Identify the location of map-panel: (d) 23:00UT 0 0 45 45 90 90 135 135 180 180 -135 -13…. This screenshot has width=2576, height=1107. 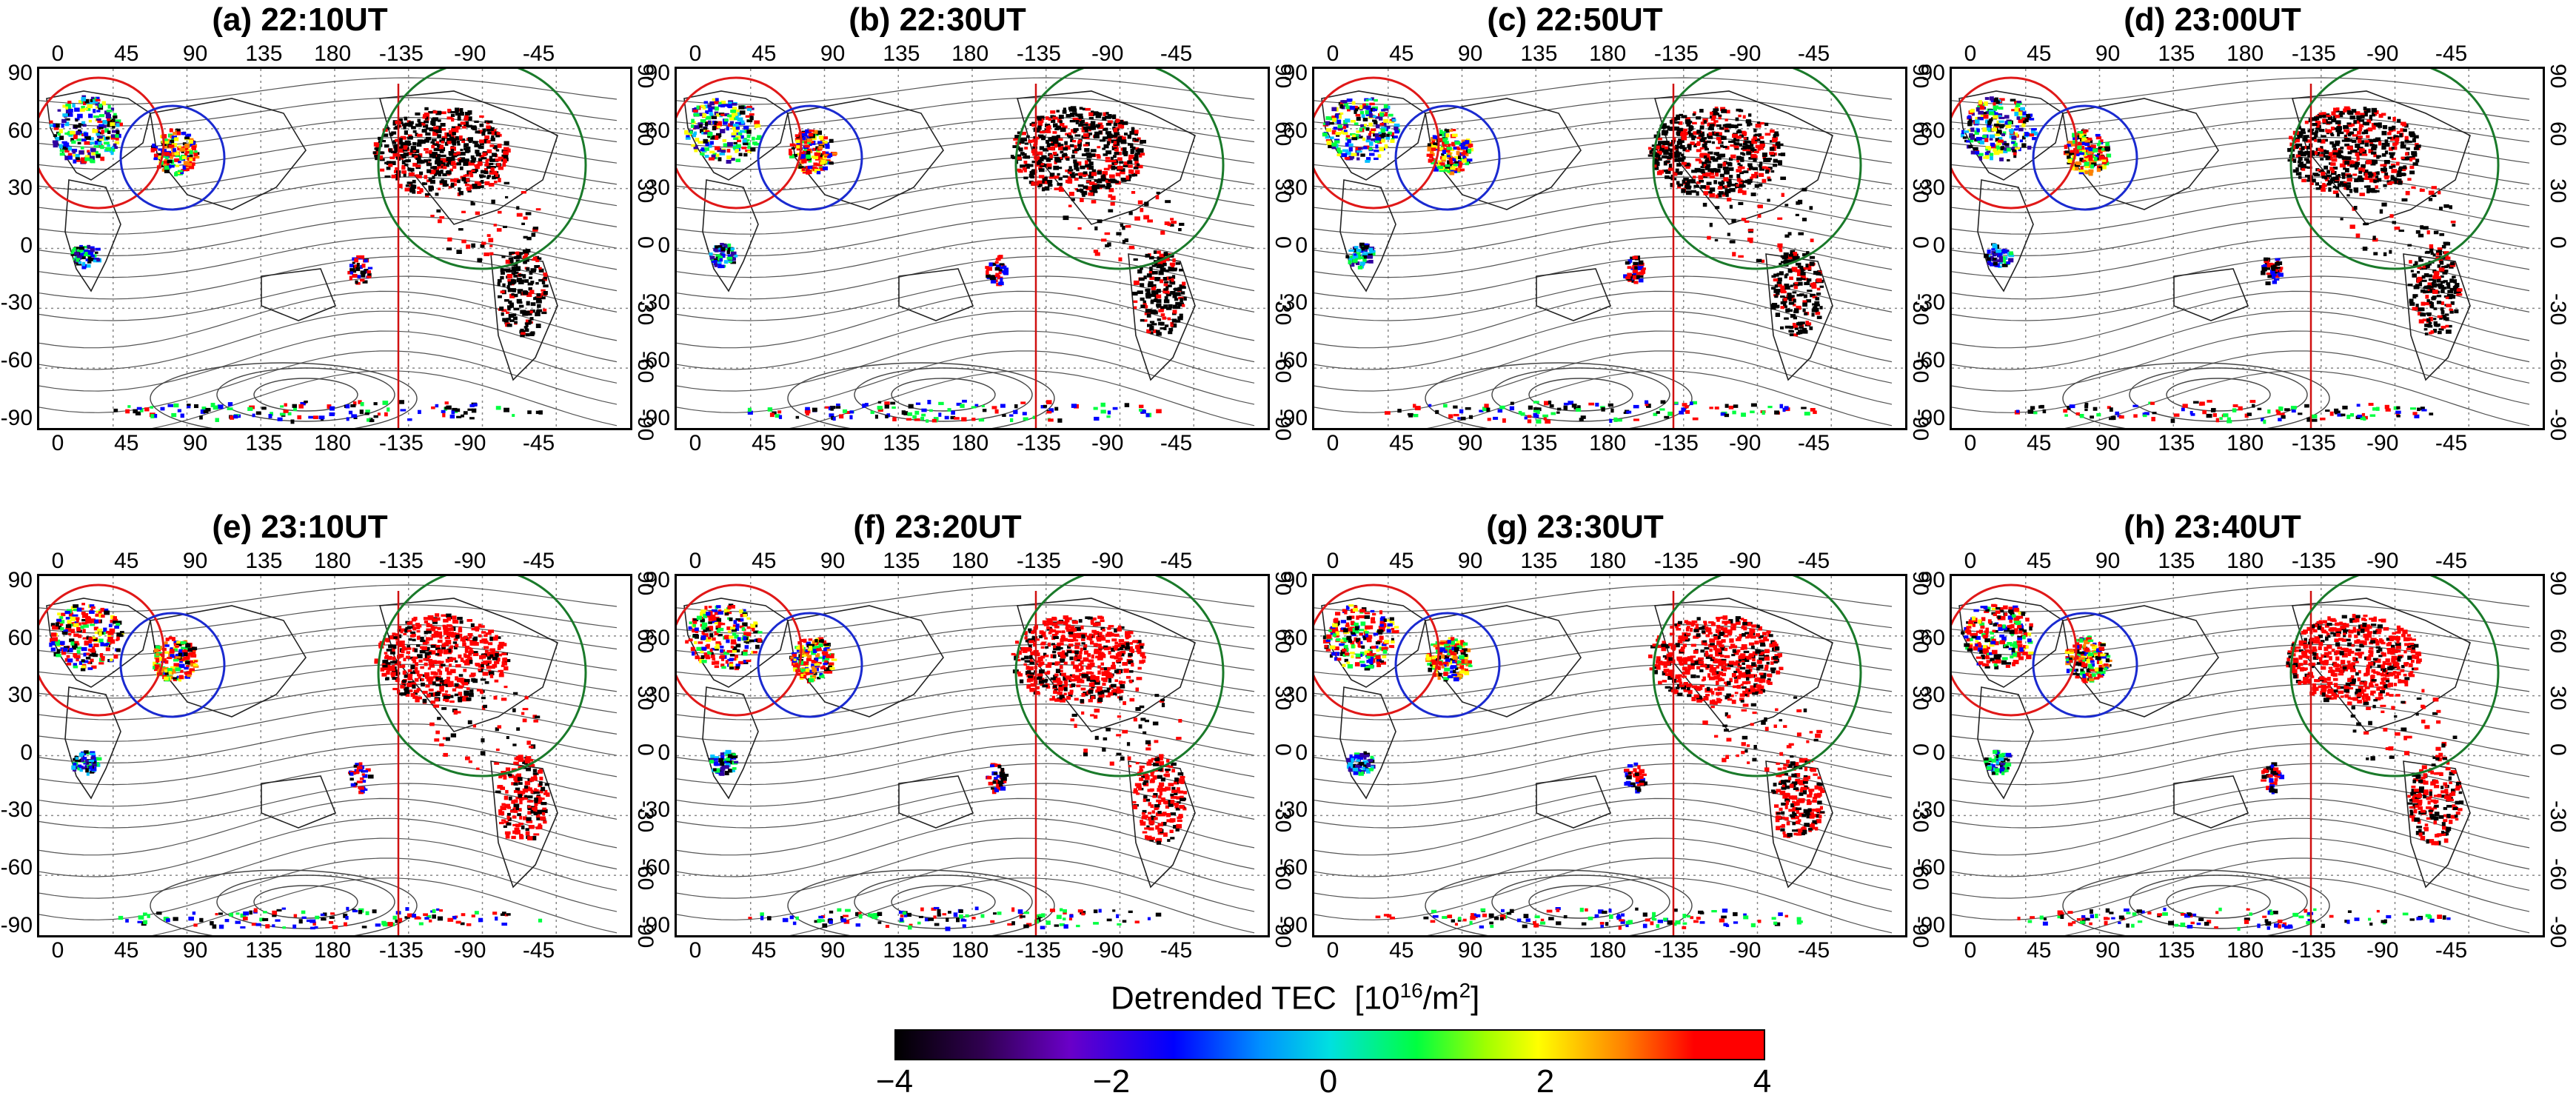
(2241, 239).